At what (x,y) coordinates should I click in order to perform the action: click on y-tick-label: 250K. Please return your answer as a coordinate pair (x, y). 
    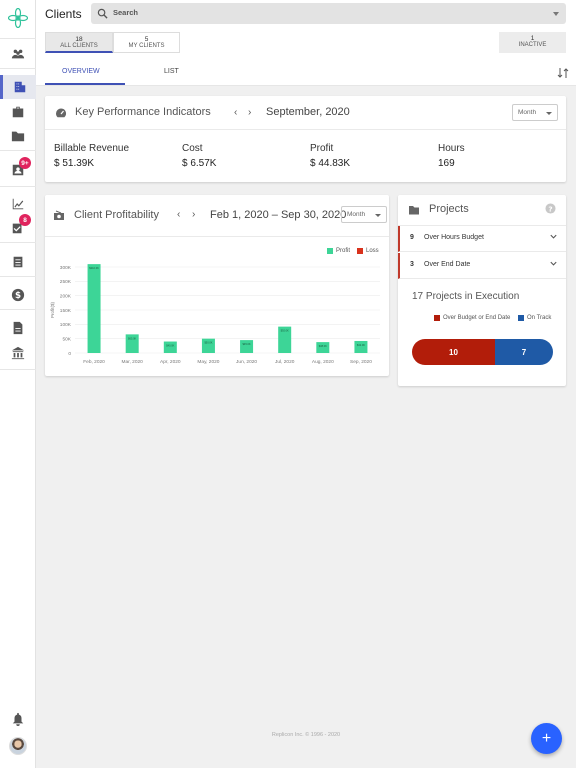
    Looking at the image, I should click on (66, 282).